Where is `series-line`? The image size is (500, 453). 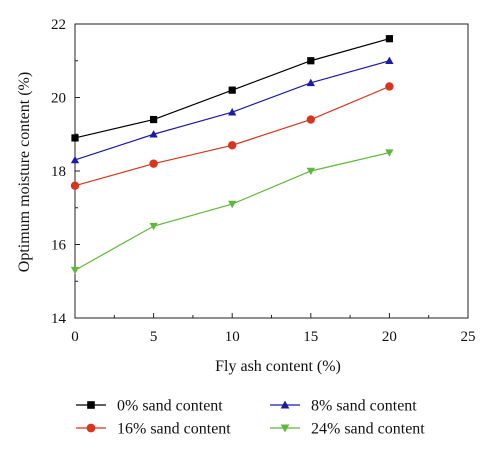 series-line is located at coordinates (232, 136).